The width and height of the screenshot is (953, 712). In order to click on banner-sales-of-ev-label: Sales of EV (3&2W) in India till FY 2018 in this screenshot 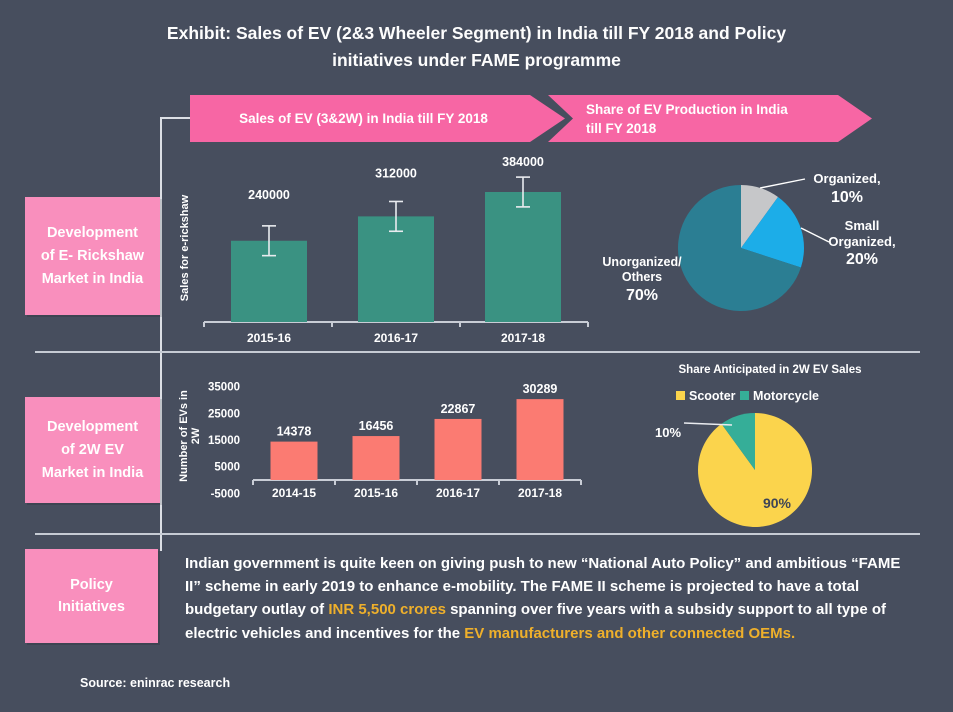, I will do `click(363, 118)`.